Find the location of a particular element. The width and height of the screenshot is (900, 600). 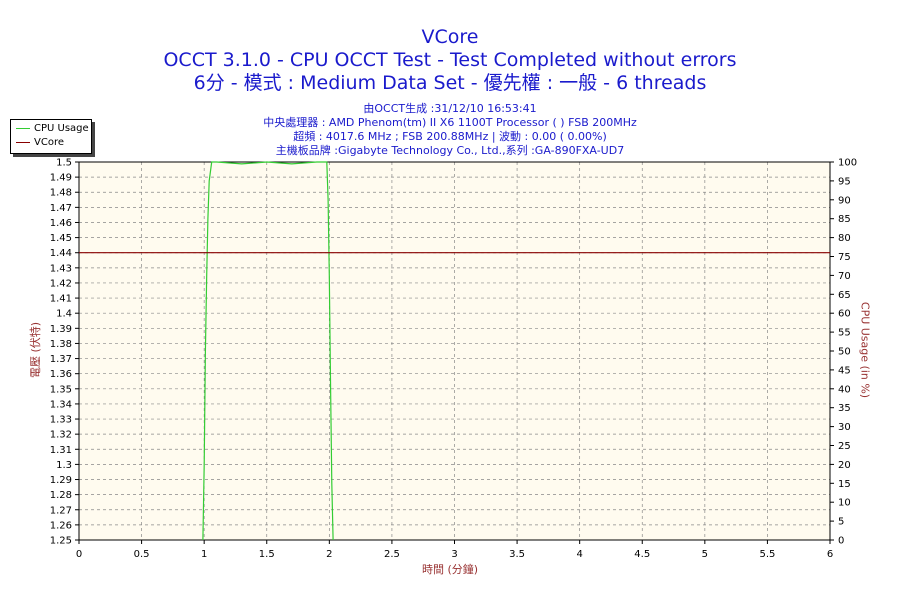

y-tick-label: 1.41 is located at coordinates (61, 299).